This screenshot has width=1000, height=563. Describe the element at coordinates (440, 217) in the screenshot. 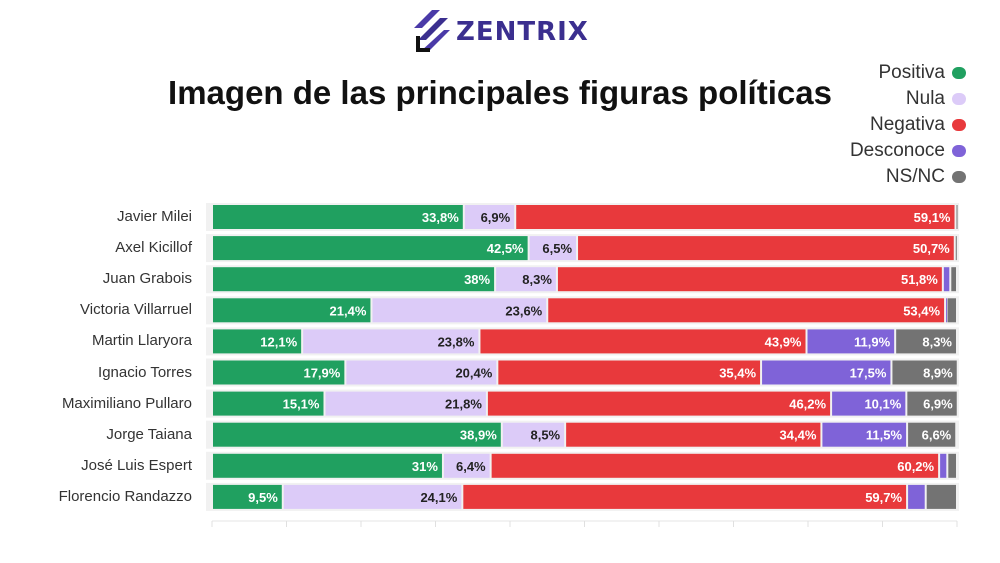

I see `data-label: 33,8%` at that location.